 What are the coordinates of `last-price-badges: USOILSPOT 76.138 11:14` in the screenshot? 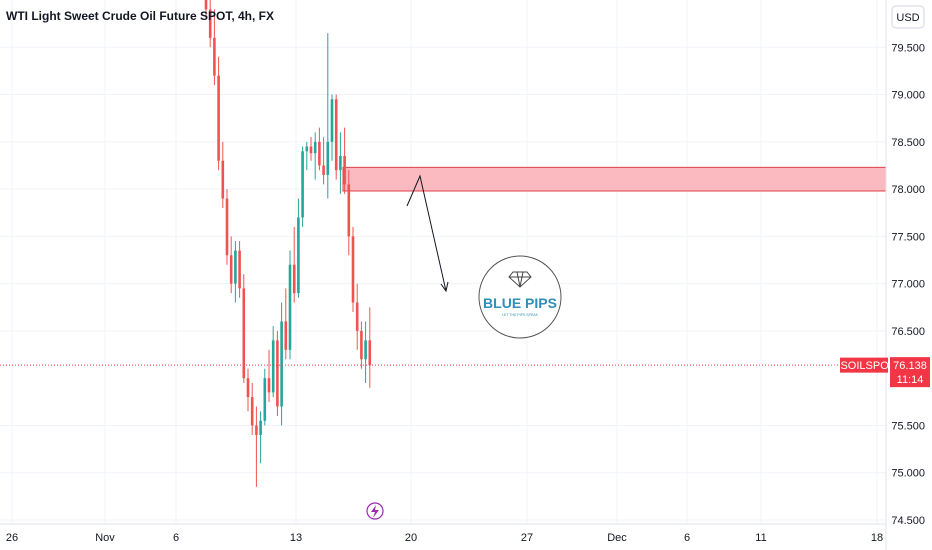 It's located at (881, 372).